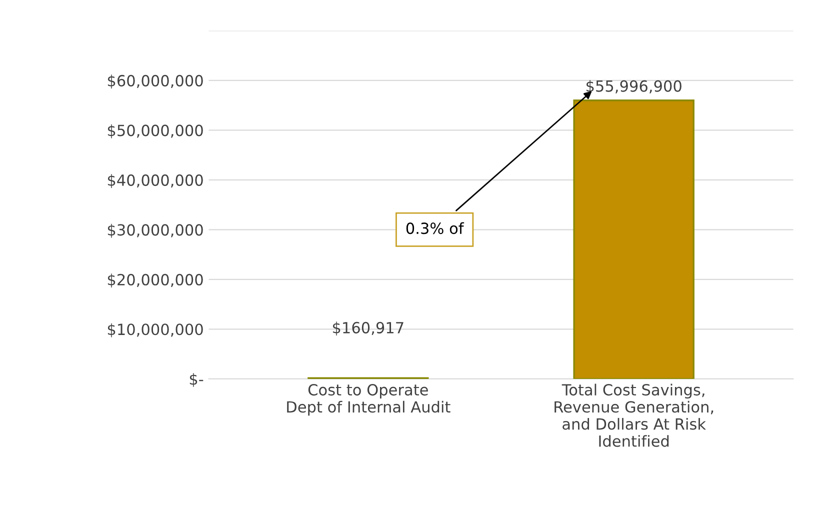 This screenshot has height=512, width=835. What do you see at coordinates (155, 231) in the screenshot?
I see `y-tick-label: $30,000,000` at bounding box center [155, 231].